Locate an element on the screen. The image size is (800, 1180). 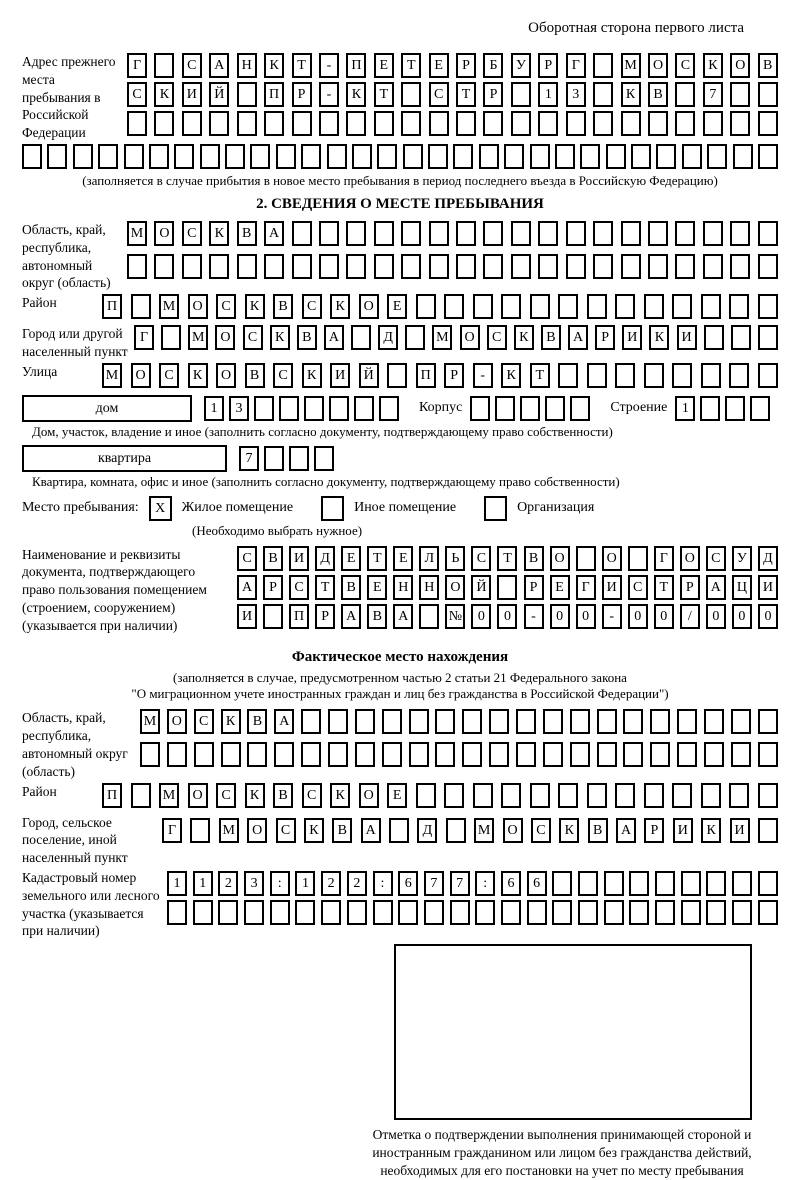
ulitsa-label: Улица is located at coordinates (40, 371).